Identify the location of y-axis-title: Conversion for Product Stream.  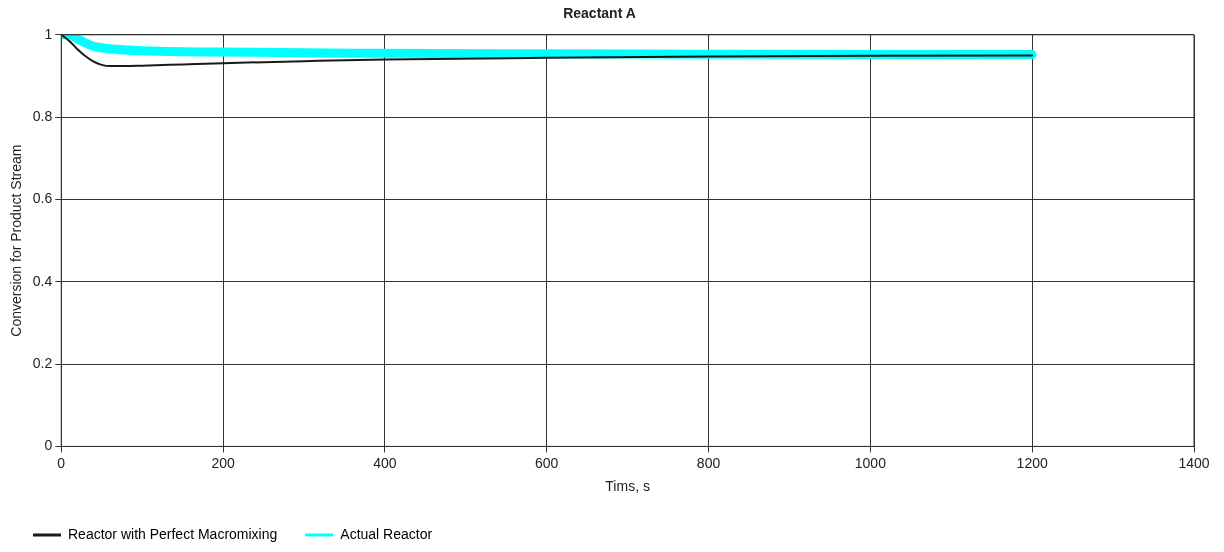
(16, 240).